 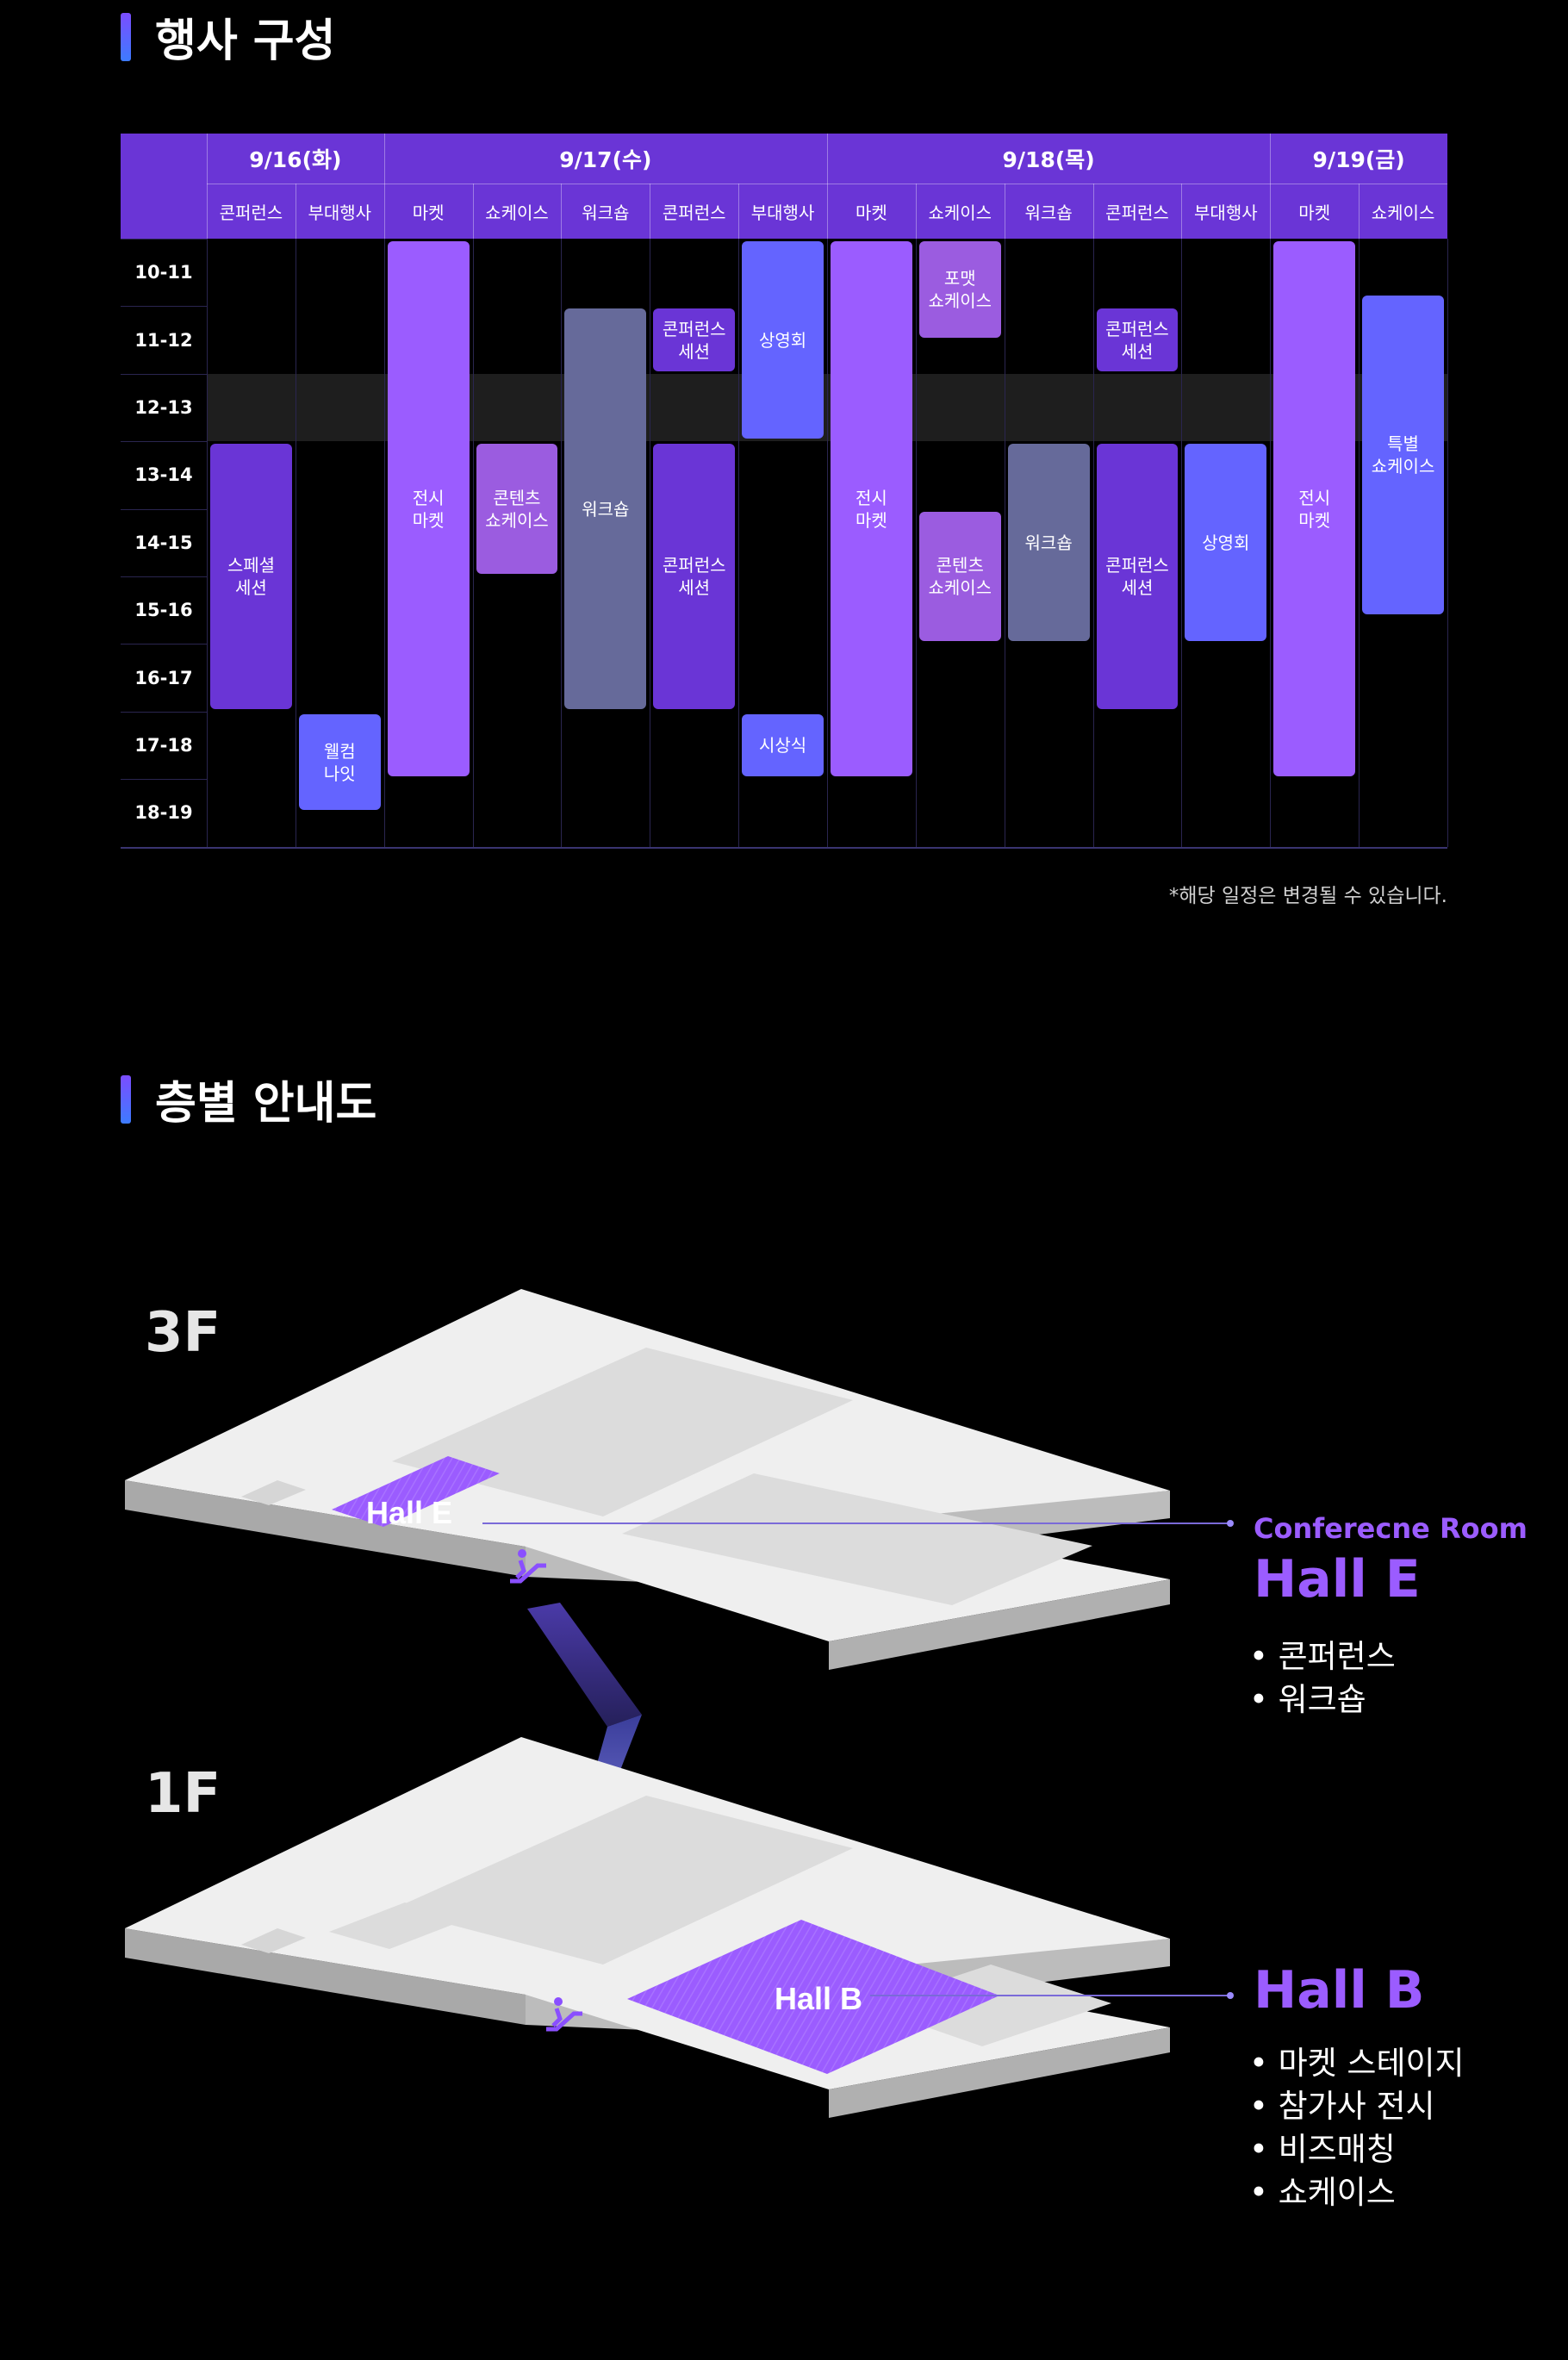 What do you see at coordinates (1340, 1990) in the screenshot?
I see `hall-b-name: Hall B` at bounding box center [1340, 1990].